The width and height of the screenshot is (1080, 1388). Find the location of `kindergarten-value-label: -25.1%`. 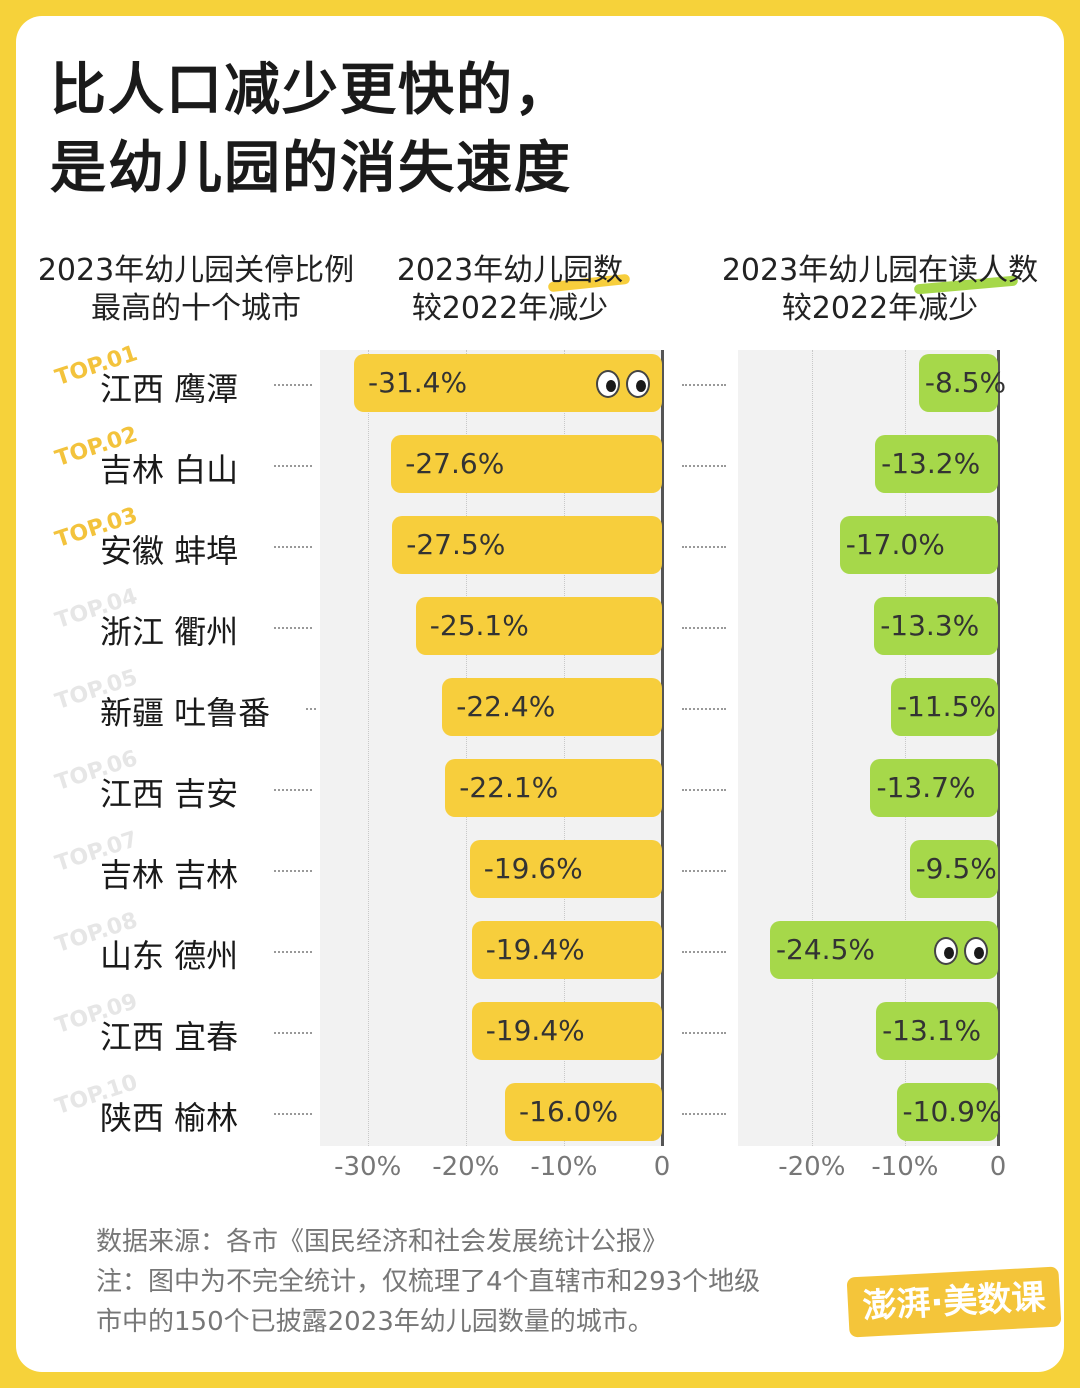

kindergarten-value-label: -25.1% is located at coordinates (479, 625).